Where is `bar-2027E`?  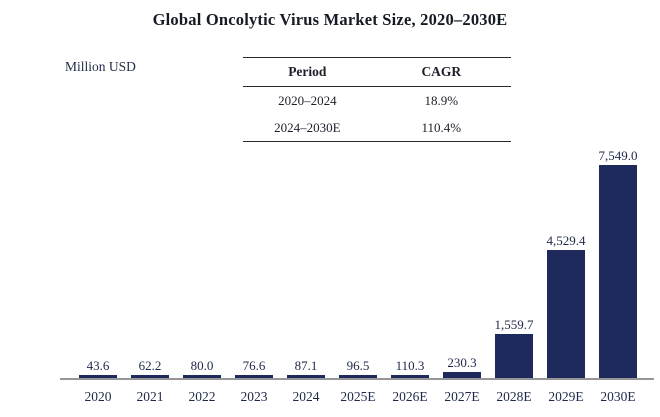
bar-2027E is located at coordinates (462, 374).